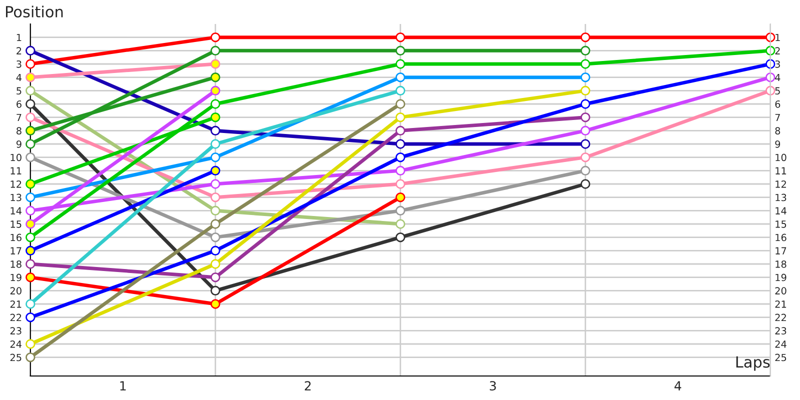 The width and height of the screenshot is (800, 400). I want to click on y2-tick-label: 6, so click(777, 104).